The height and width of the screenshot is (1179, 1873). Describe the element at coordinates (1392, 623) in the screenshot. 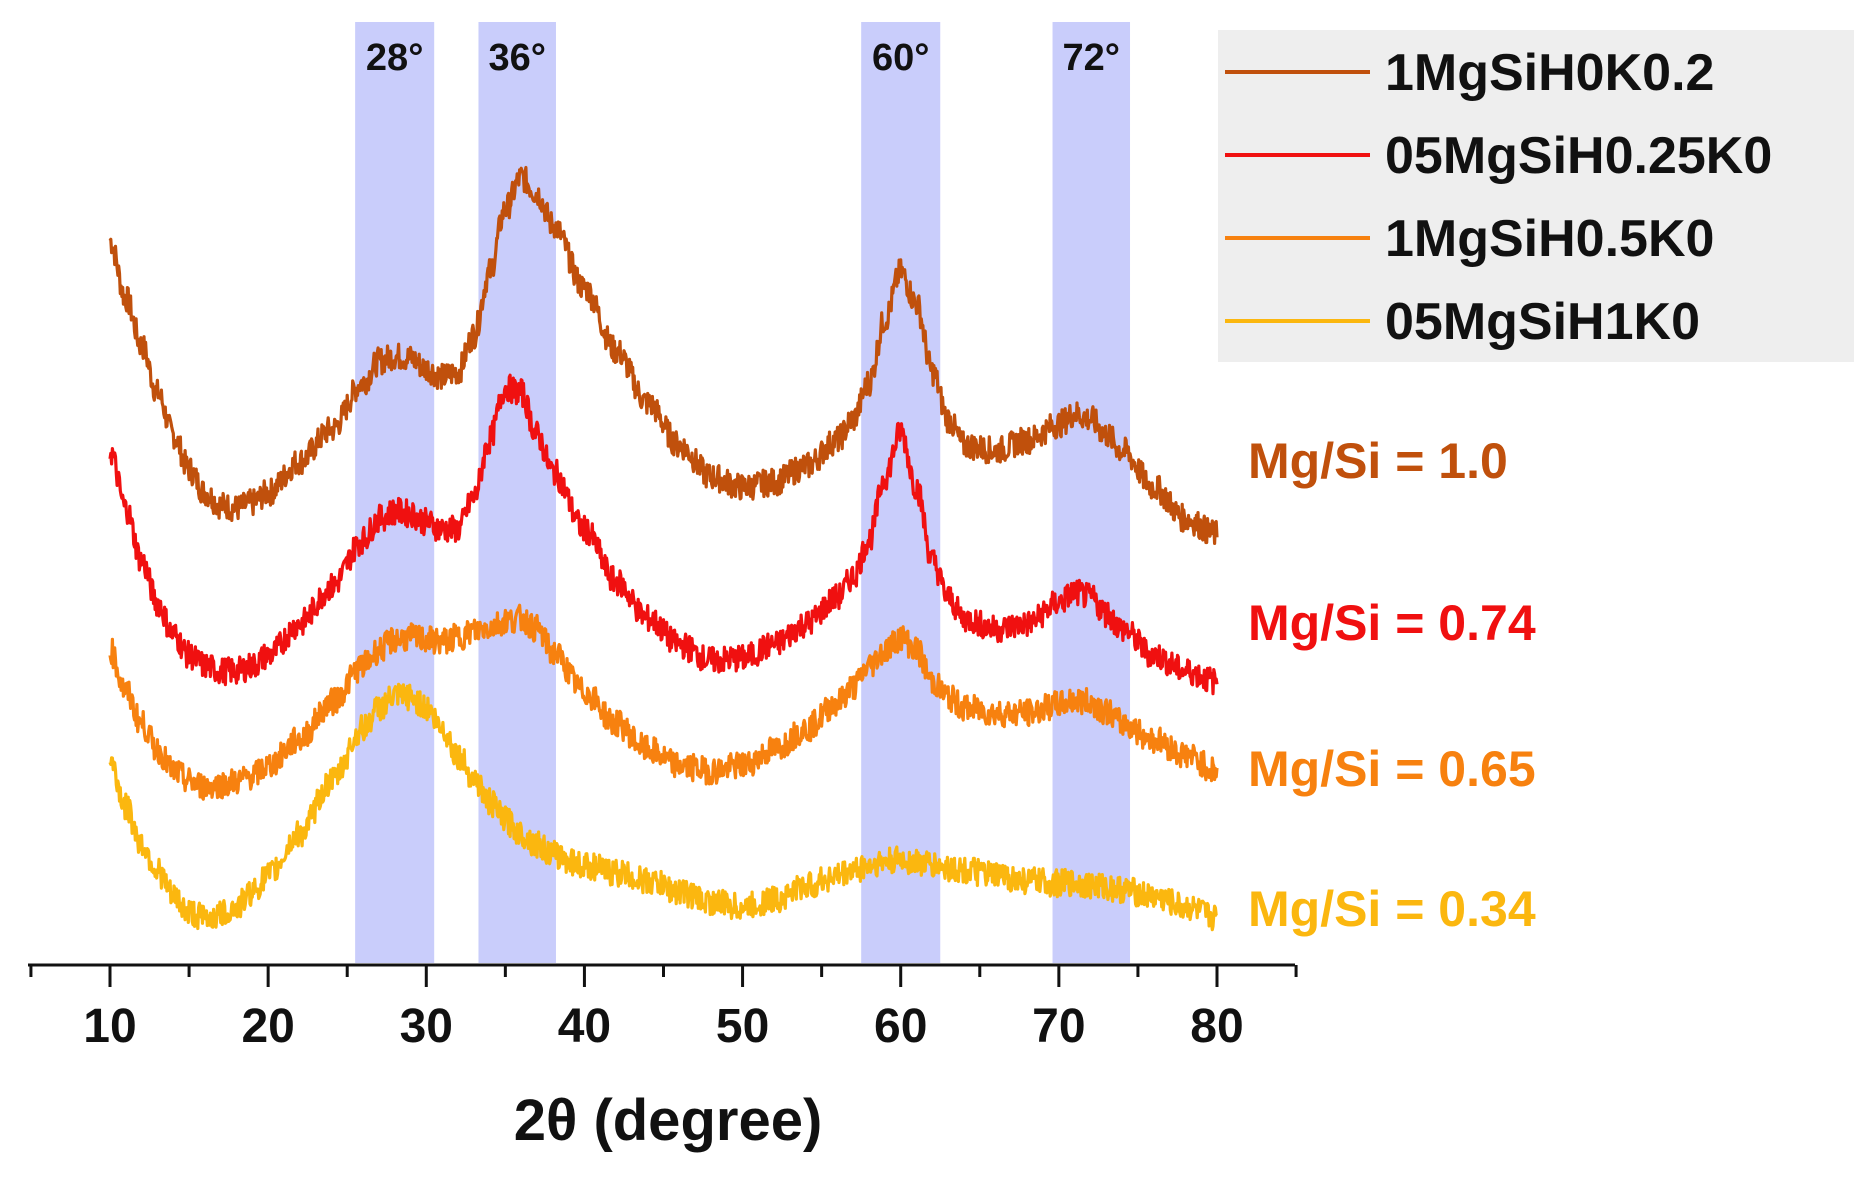

I see `series-annotation-1: Mg/Si = 0.74` at that location.